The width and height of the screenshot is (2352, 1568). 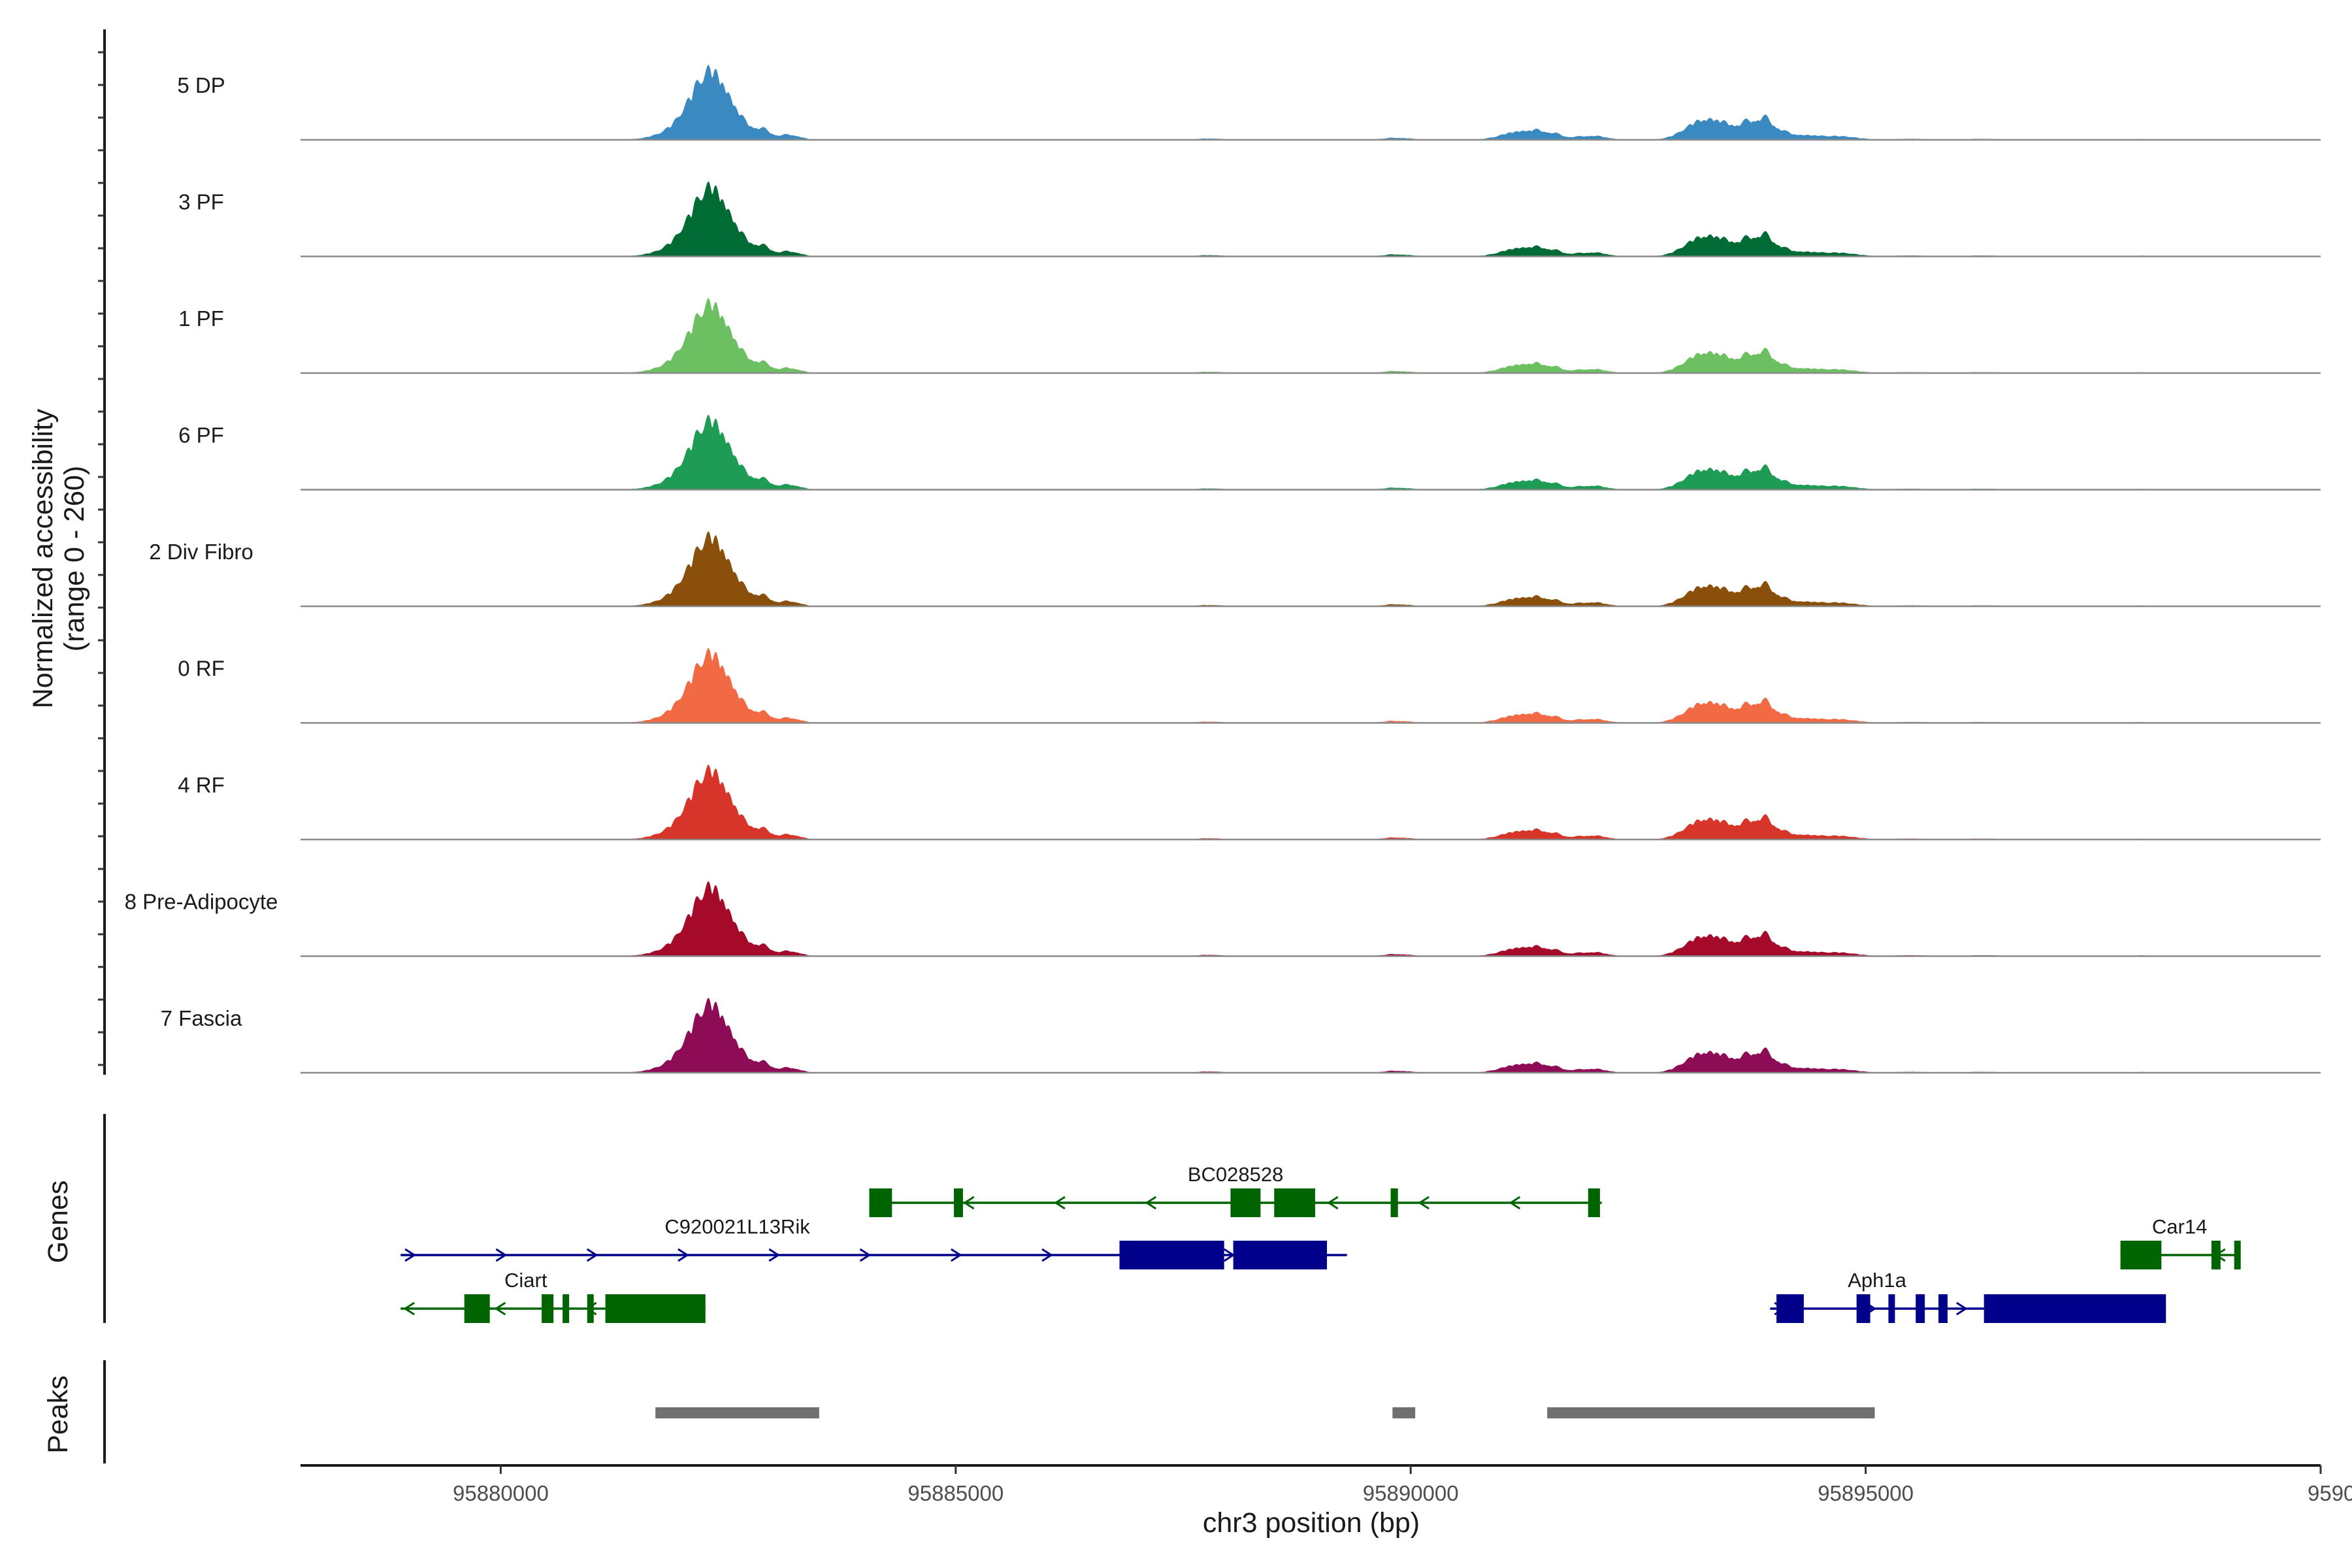 I want to click on y-axis-range: (range 0 - 260), so click(x=74, y=558).